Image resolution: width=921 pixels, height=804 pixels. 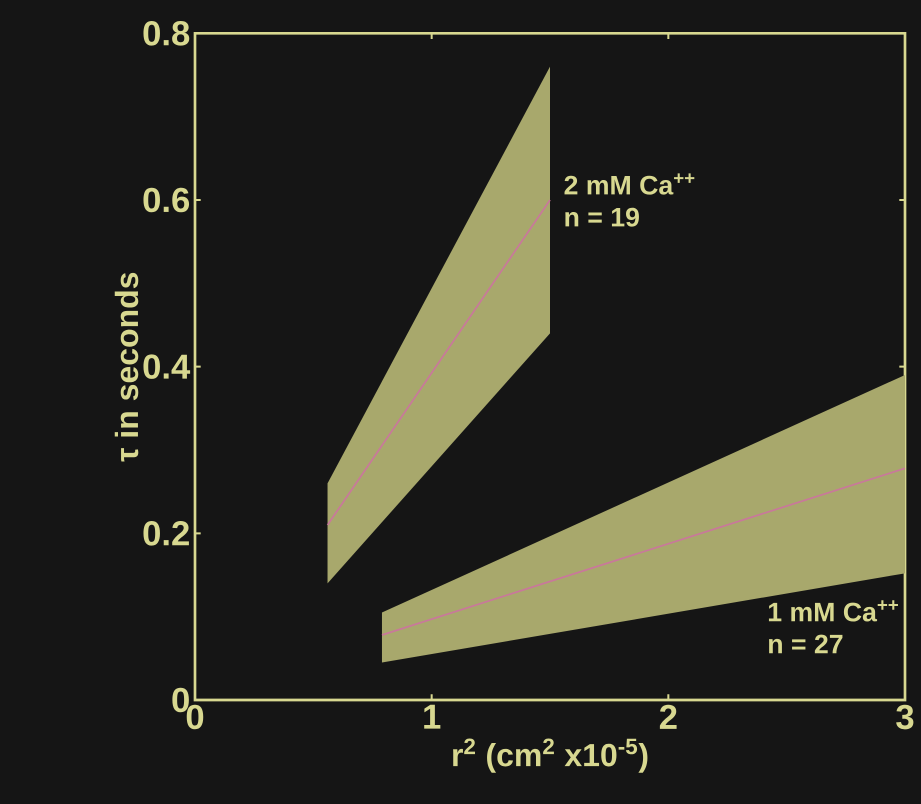 What do you see at coordinates (833, 611) in the screenshot?
I see `annotation: 1 mM Ca$^{++}$` at bounding box center [833, 611].